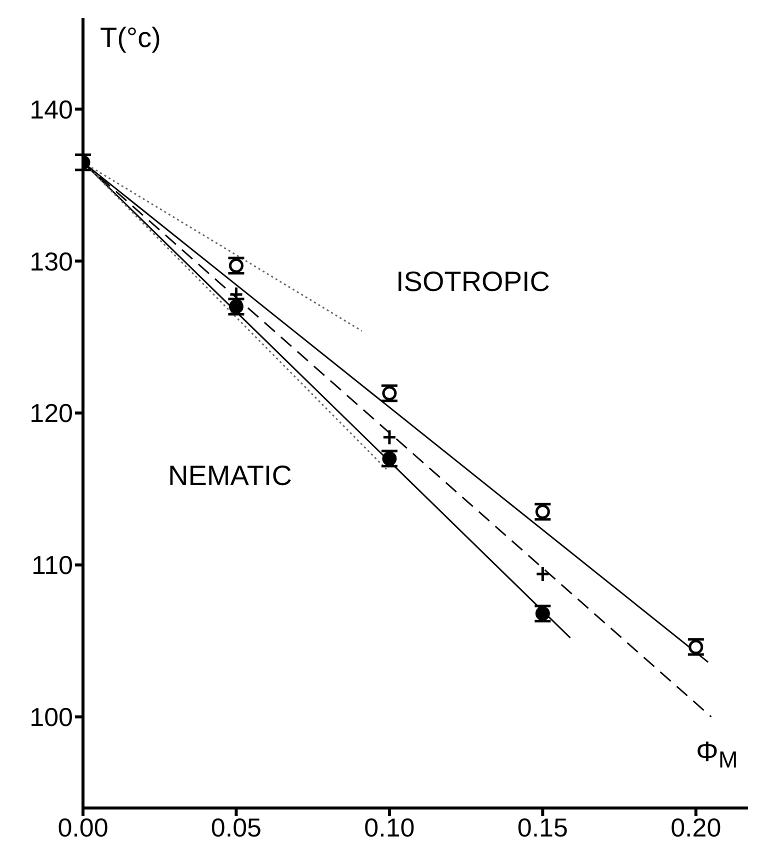 Image resolution: width=758 pixels, height=865 pixels. Describe the element at coordinates (236, 827) in the screenshot. I see `x-tick-label: 0.05` at that location.